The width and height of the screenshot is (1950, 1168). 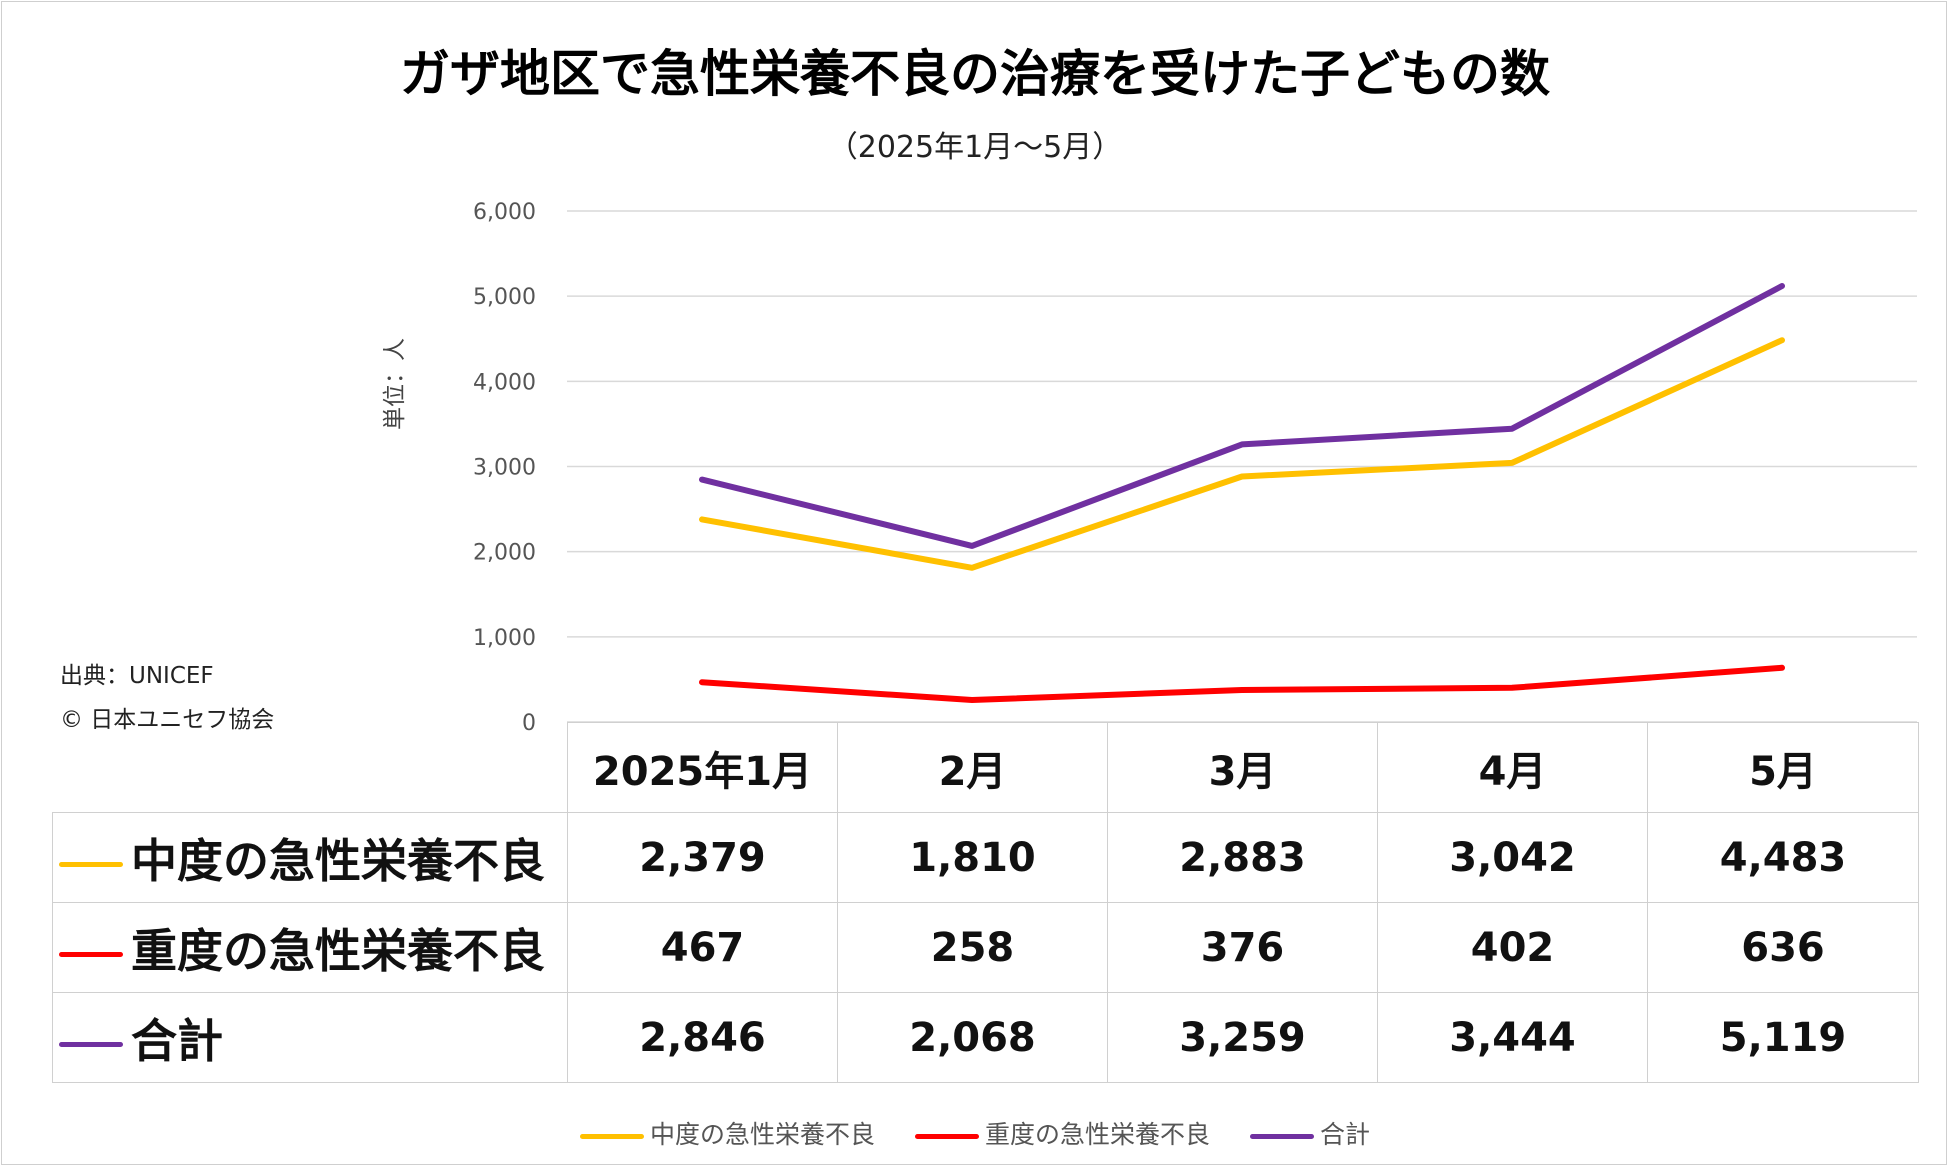 I want to click on table-cell: 5,119, so click(x=1783, y=1037).